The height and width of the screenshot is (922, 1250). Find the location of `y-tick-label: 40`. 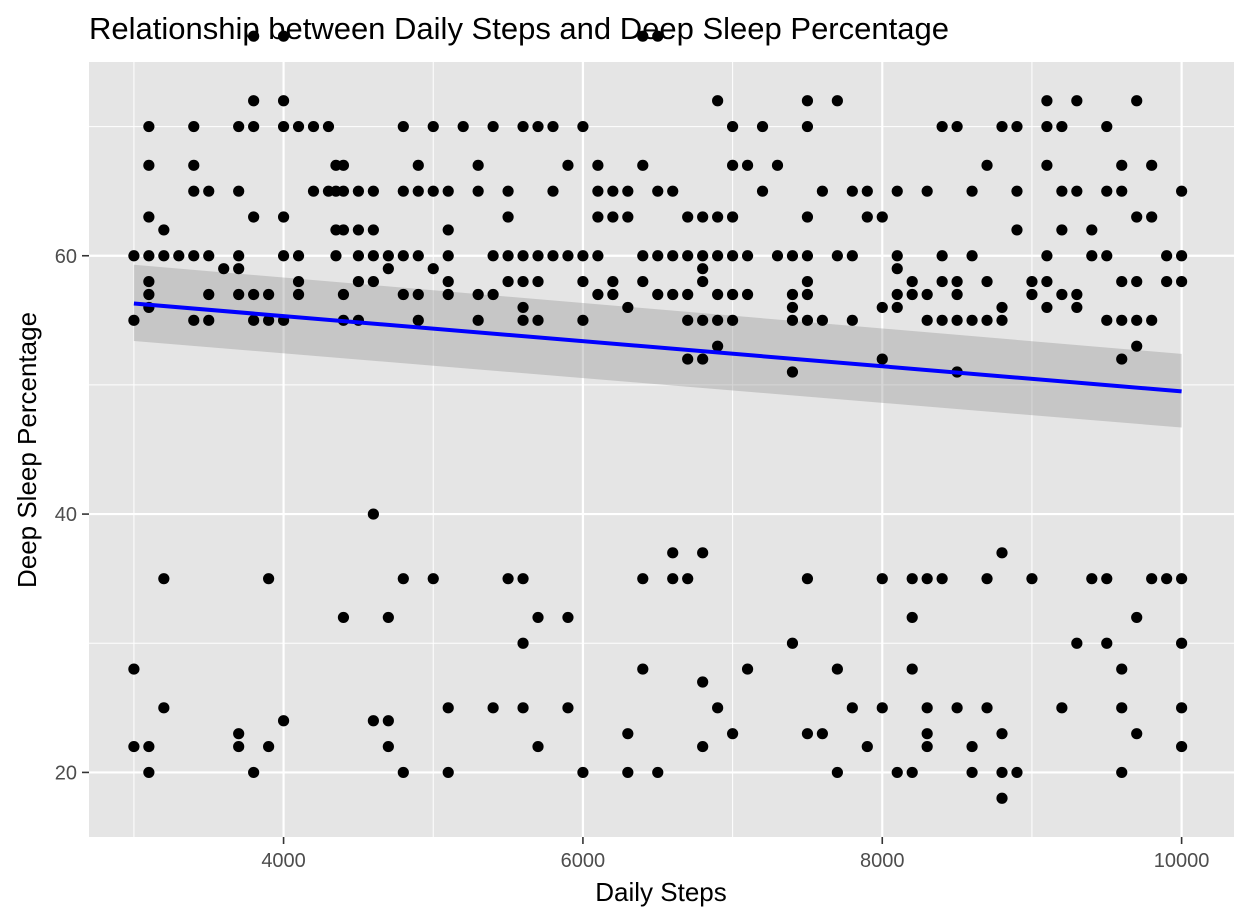

y-tick-label: 40 is located at coordinates (66, 515).